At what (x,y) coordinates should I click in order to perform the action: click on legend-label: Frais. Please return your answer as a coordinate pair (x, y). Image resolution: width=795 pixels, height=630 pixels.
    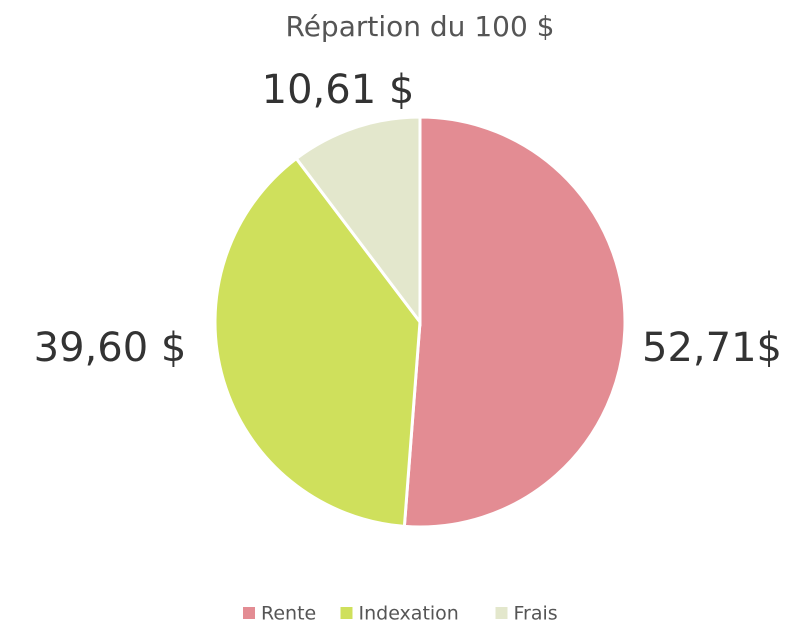
    Looking at the image, I should click on (536, 614).